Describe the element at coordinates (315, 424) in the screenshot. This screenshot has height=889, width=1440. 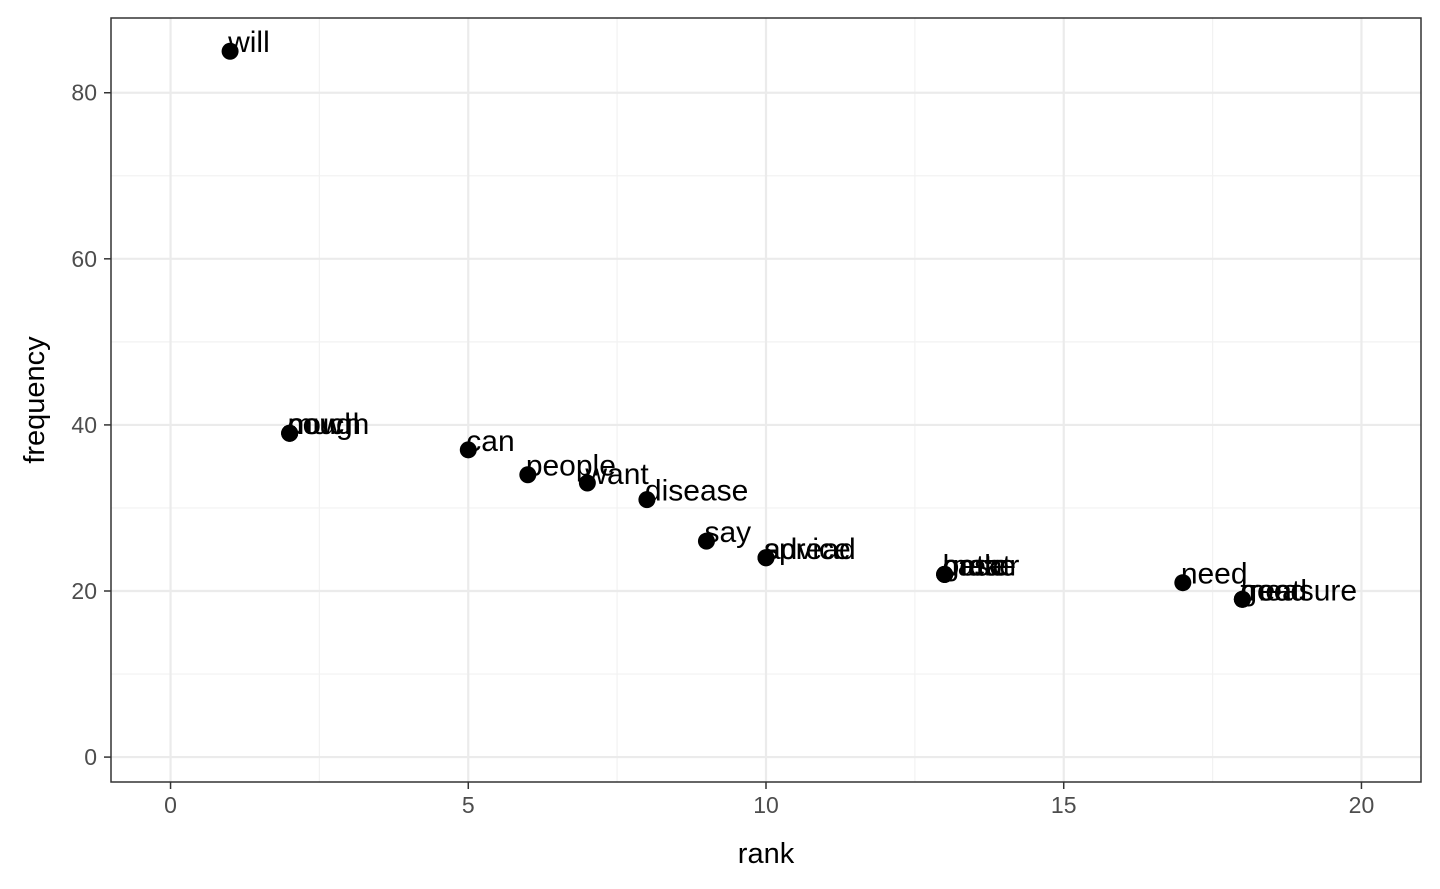
I see `data-point-label: now` at that location.